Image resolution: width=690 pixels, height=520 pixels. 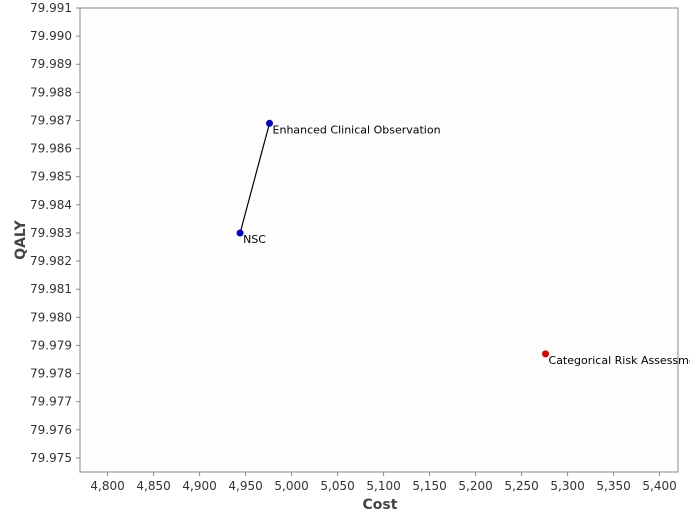 What do you see at coordinates (51, 261) in the screenshot?
I see `y-tick-label: 79.982` at bounding box center [51, 261].